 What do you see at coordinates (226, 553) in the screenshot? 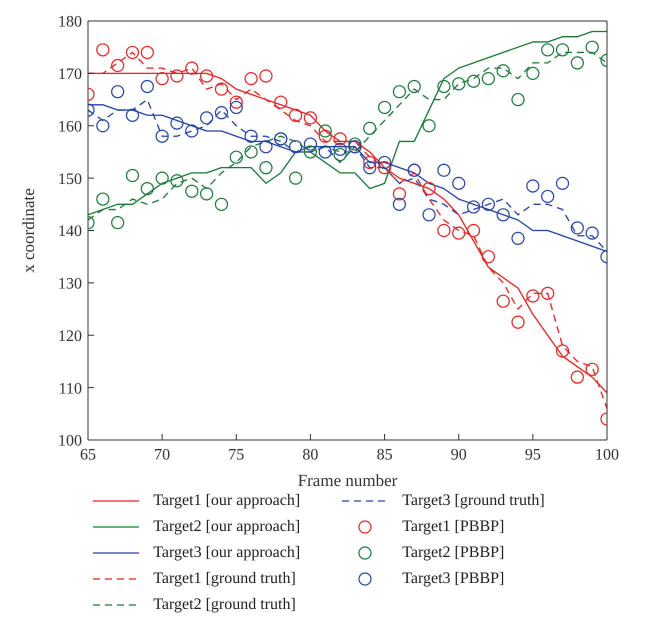
I see `legend-label: Target3 [our approach]` at bounding box center [226, 553].